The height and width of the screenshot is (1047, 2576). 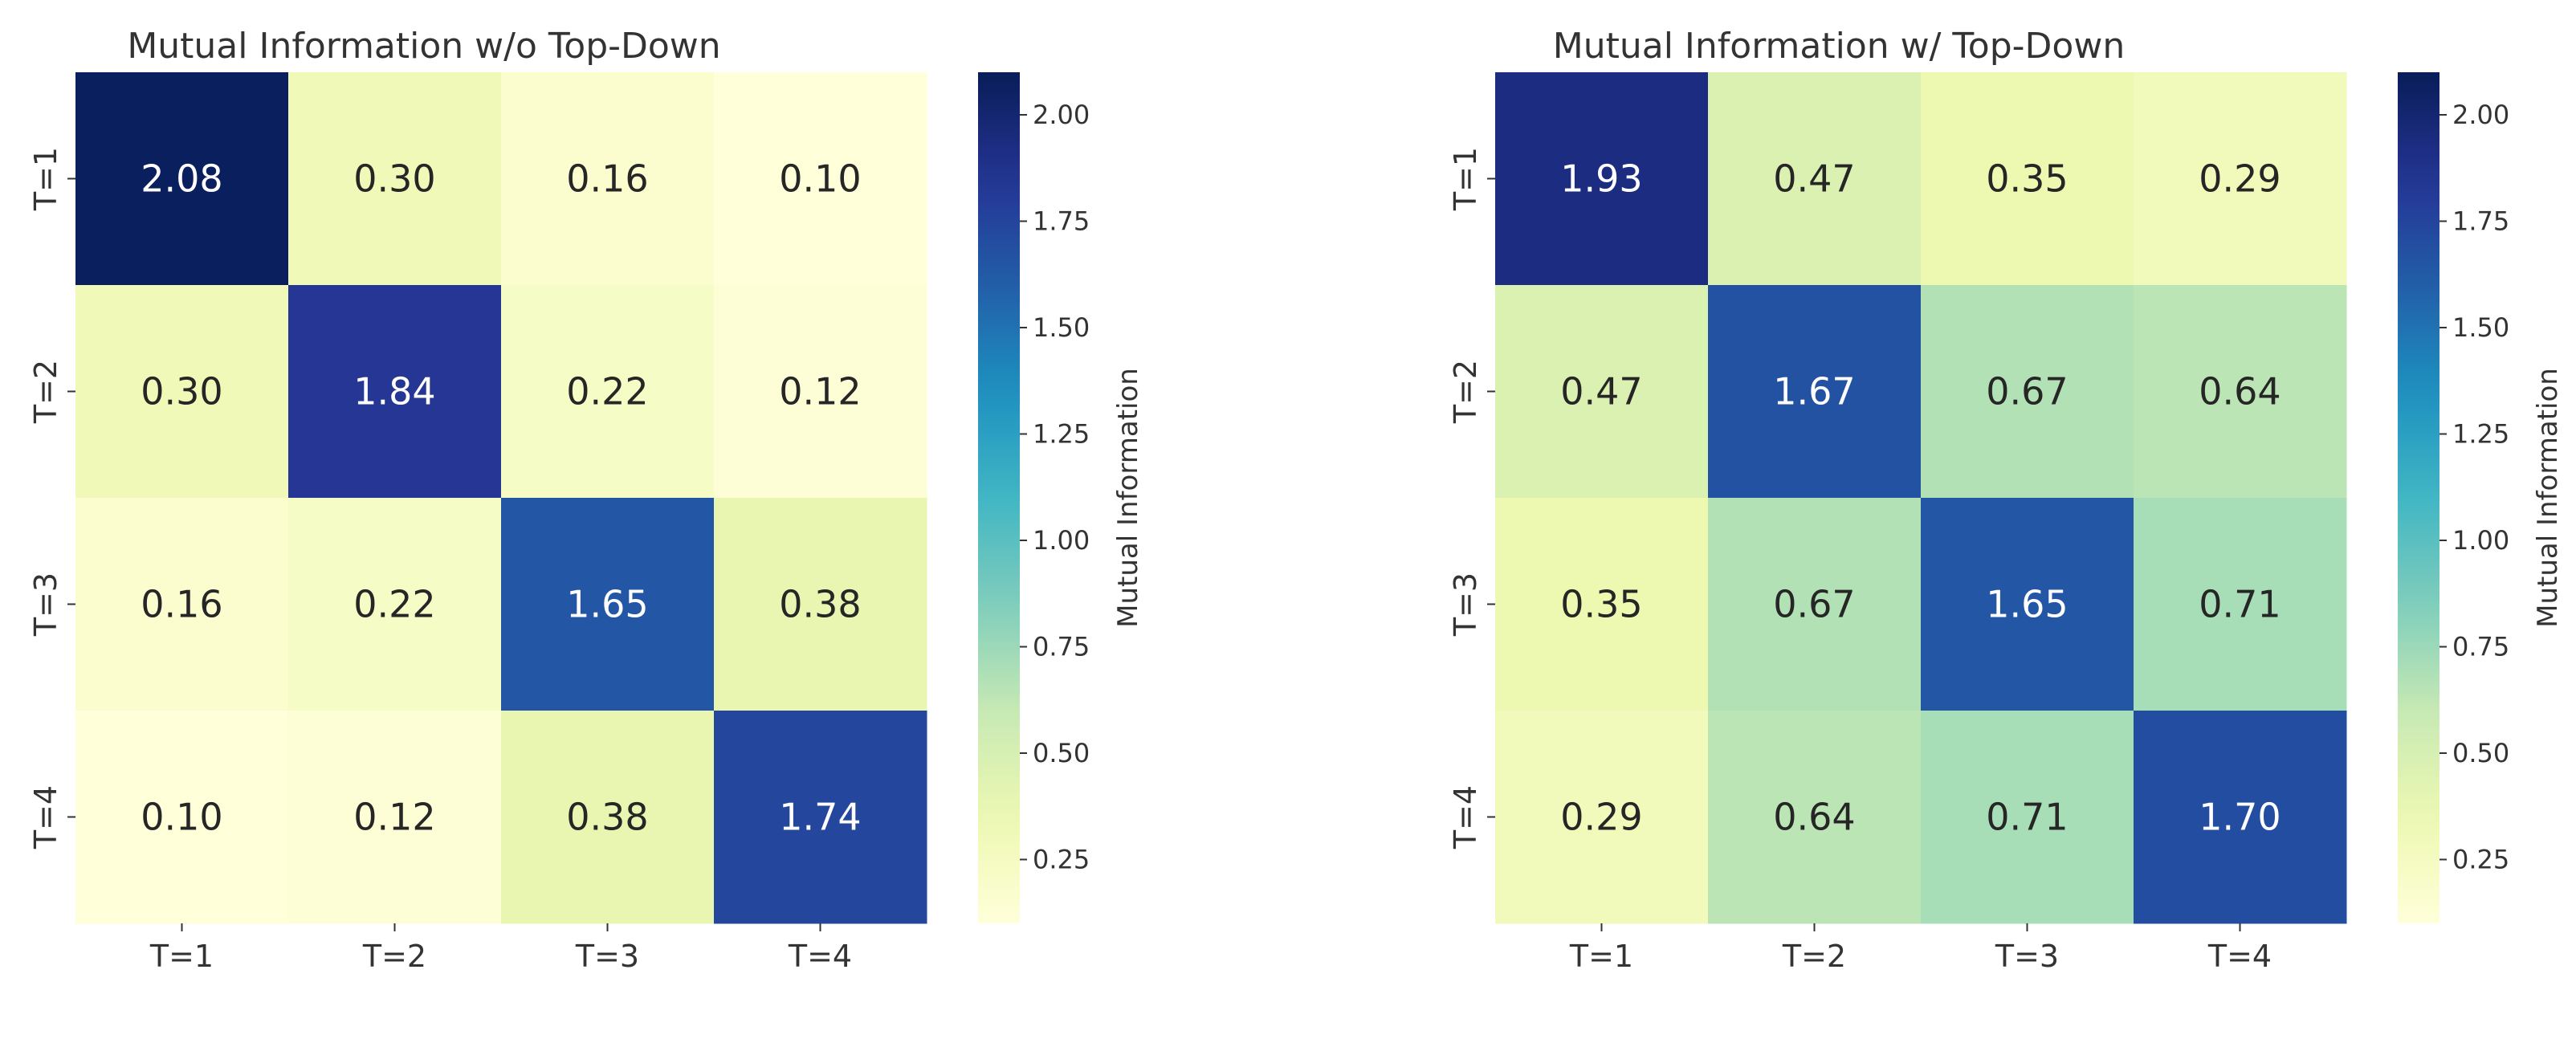 I want to click on cell-value-label: 0.47, so click(x=1814, y=179).